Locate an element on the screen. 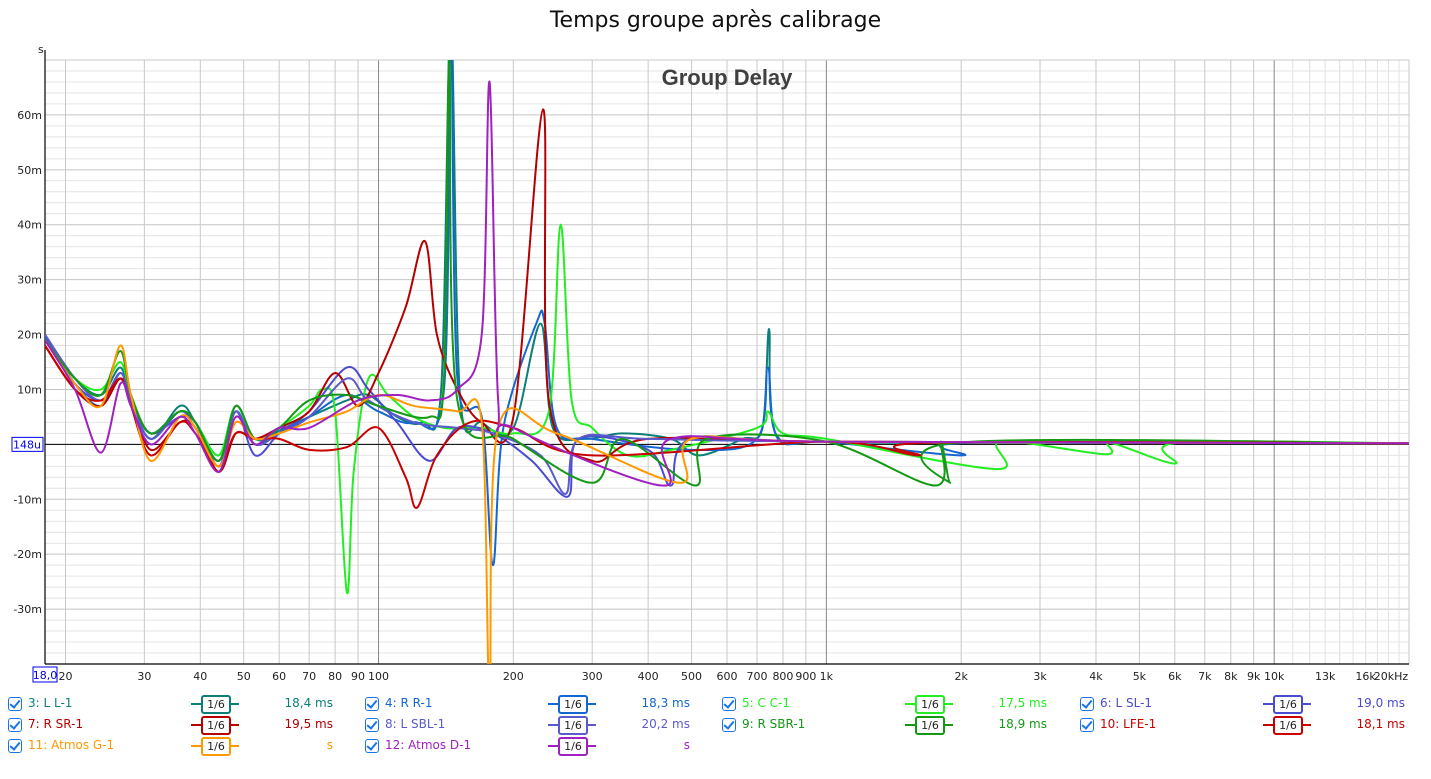 This screenshot has width=1431, height=779. x-tick-label: 10k is located at coordinates (1274, 676).